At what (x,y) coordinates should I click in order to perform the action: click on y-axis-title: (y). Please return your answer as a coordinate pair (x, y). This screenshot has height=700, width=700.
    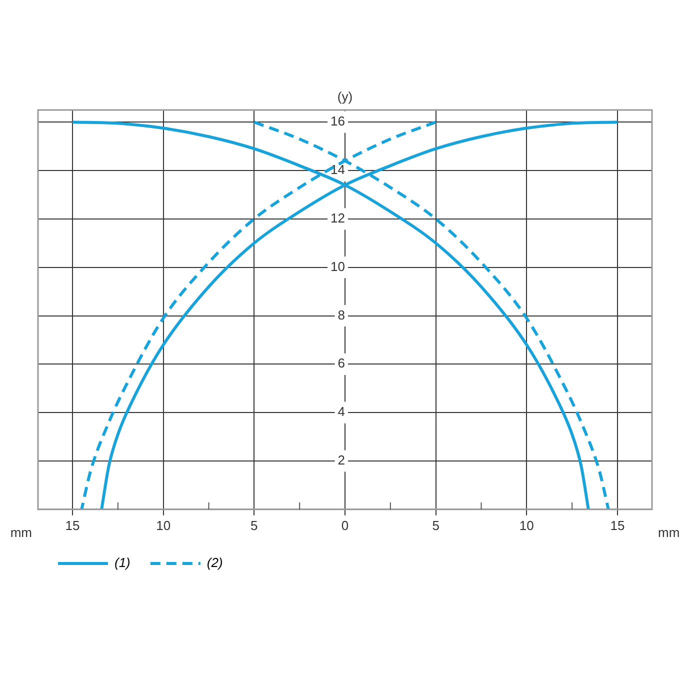
    Looking at the image, I should click on (345, 96).